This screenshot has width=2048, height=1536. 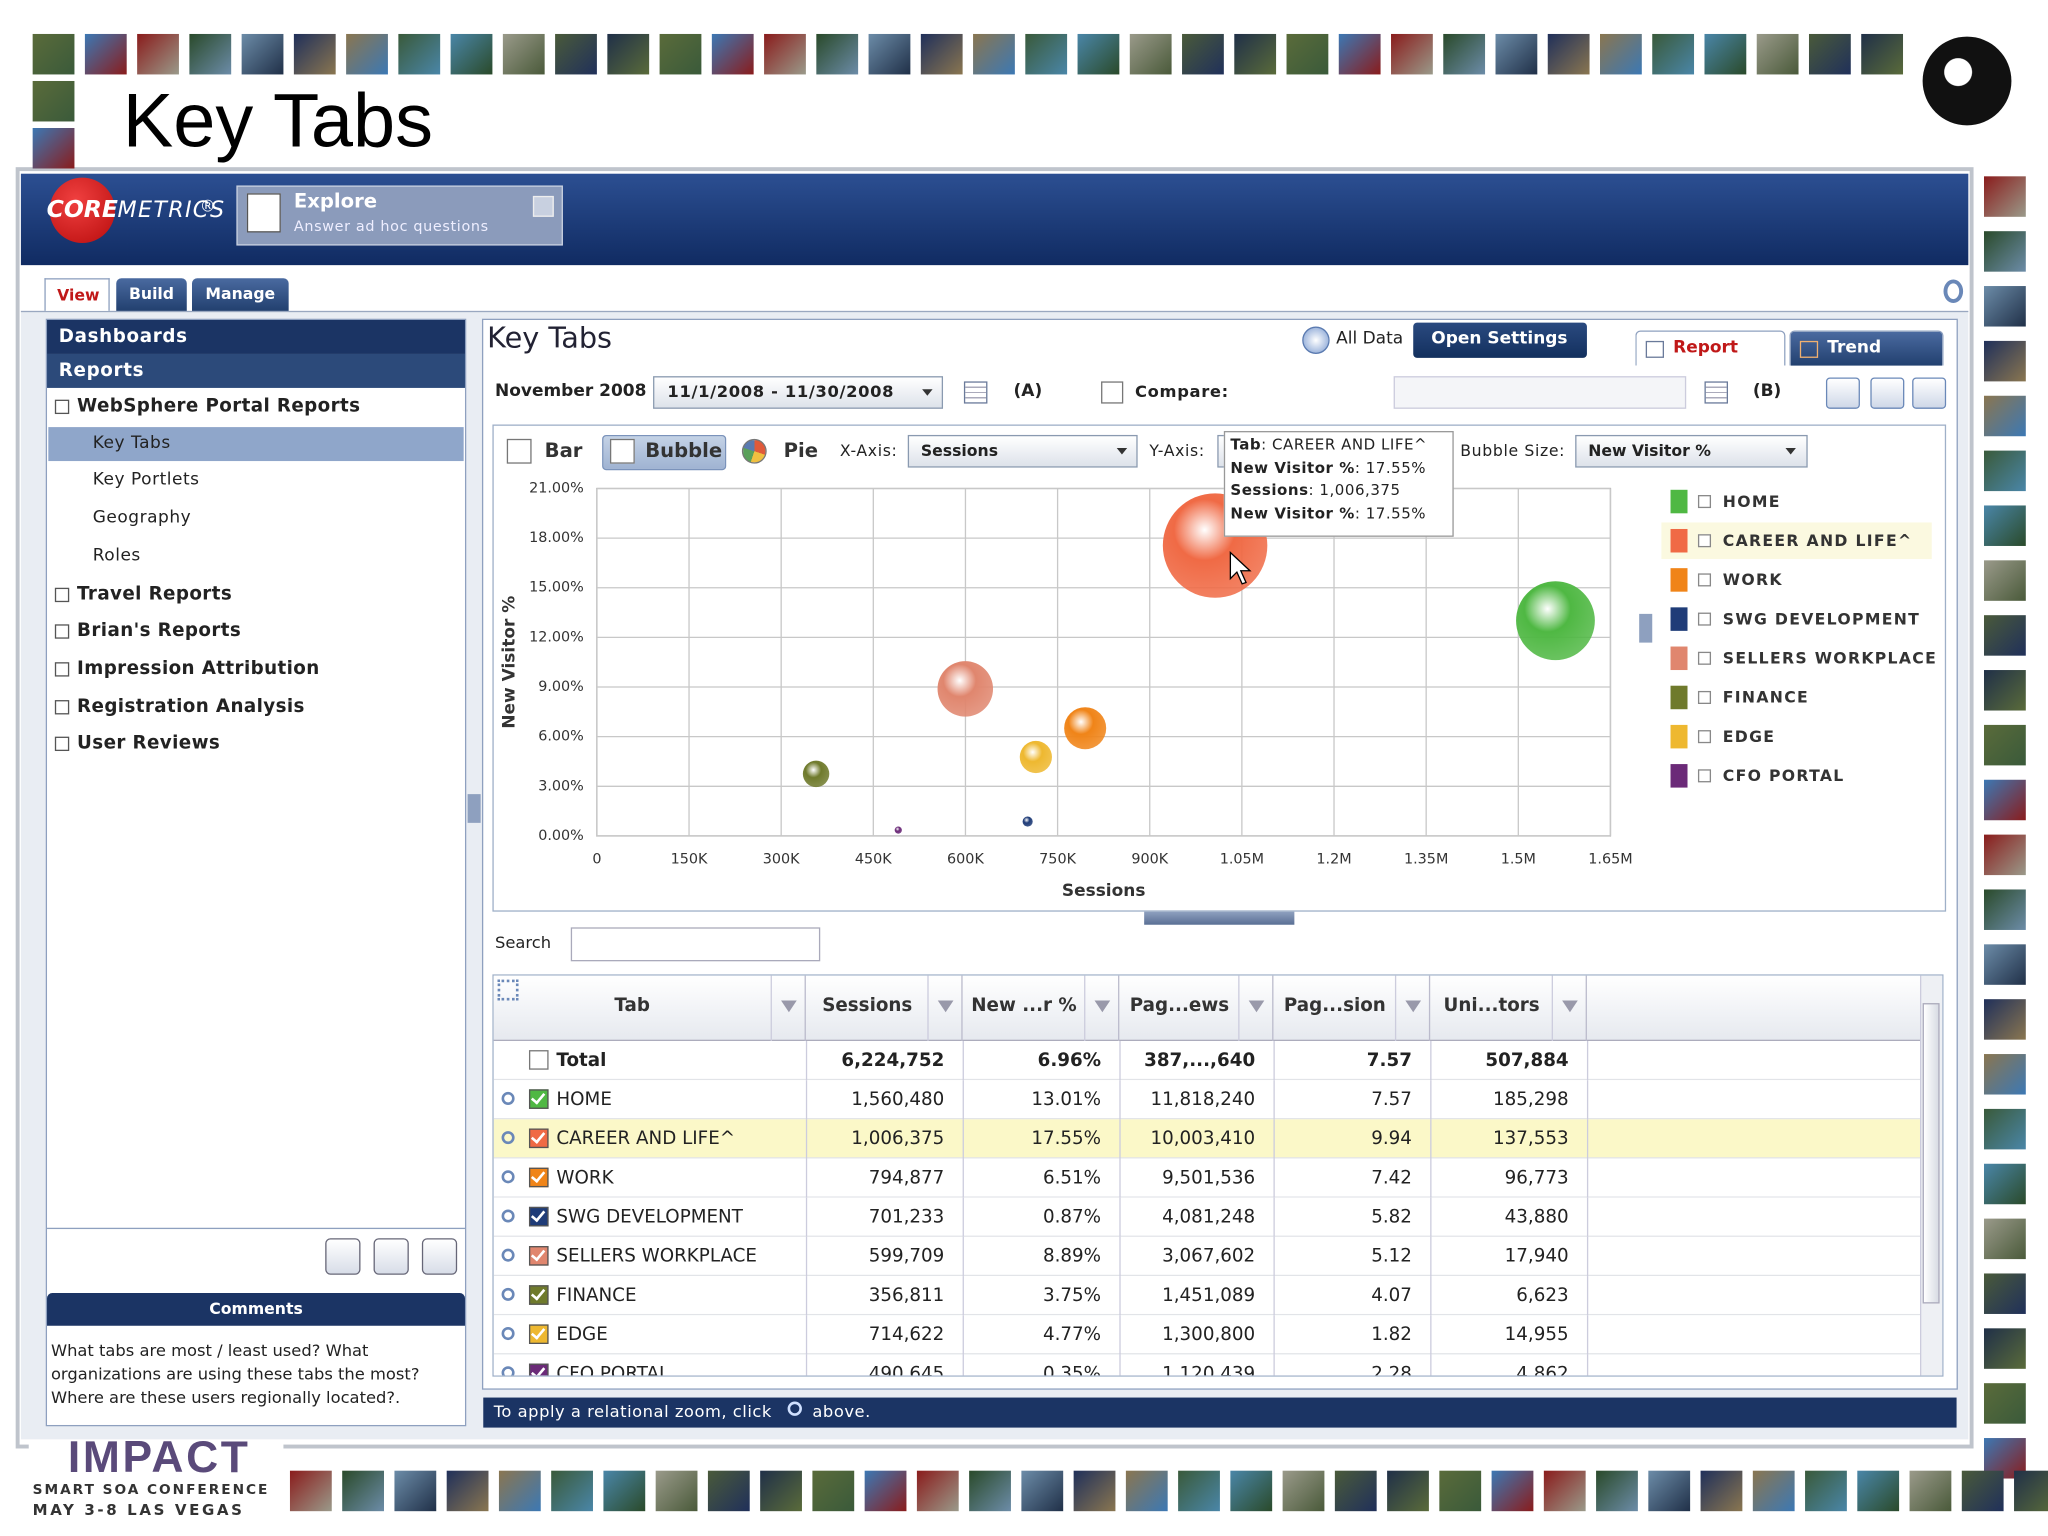 What do you see at coordinates (1830, 658) in the screenshot?
I see `legend-label: SELLERS WORKPLACE` at bounding box center [1830, 658].